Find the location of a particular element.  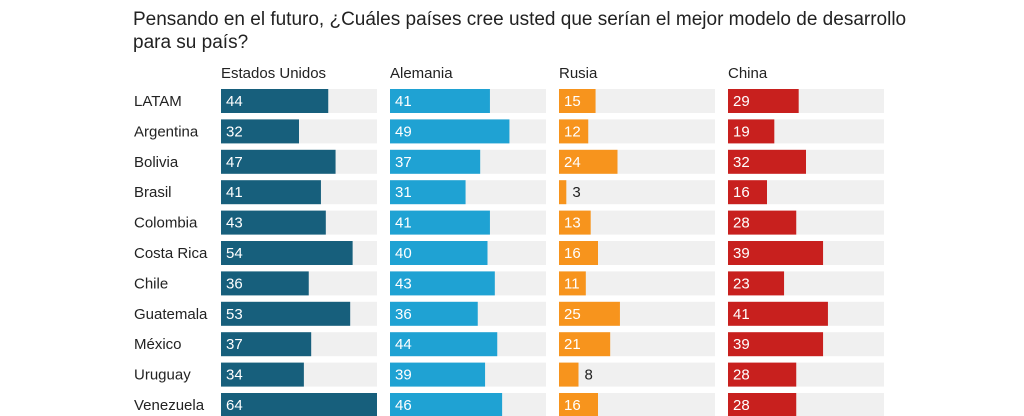

data-label-china-chile: 23 is located at coordinates (741, 283).